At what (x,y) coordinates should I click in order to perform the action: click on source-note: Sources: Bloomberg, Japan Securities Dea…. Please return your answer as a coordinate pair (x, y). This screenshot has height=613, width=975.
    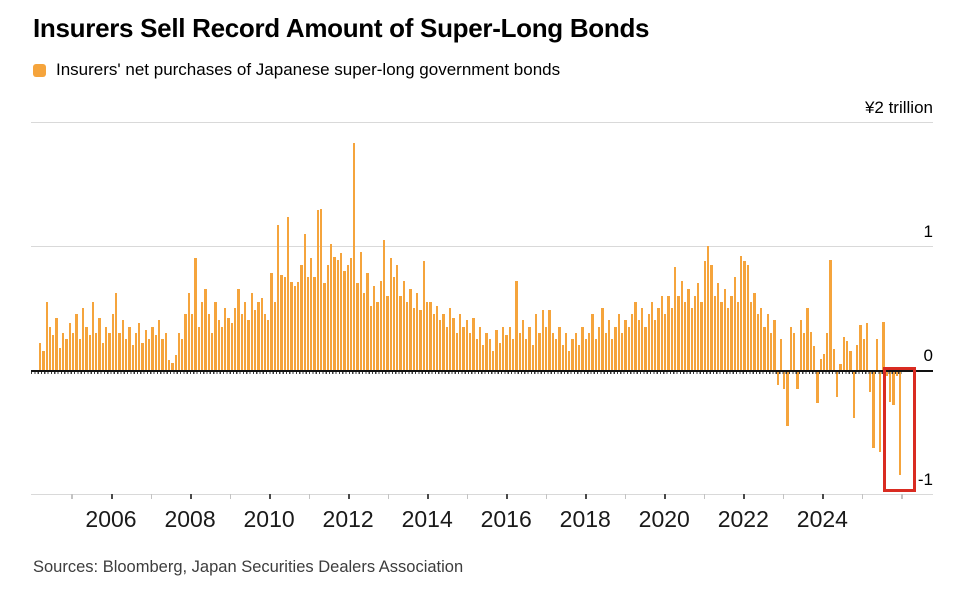
    Looking at the image, I should click on (248, 567).